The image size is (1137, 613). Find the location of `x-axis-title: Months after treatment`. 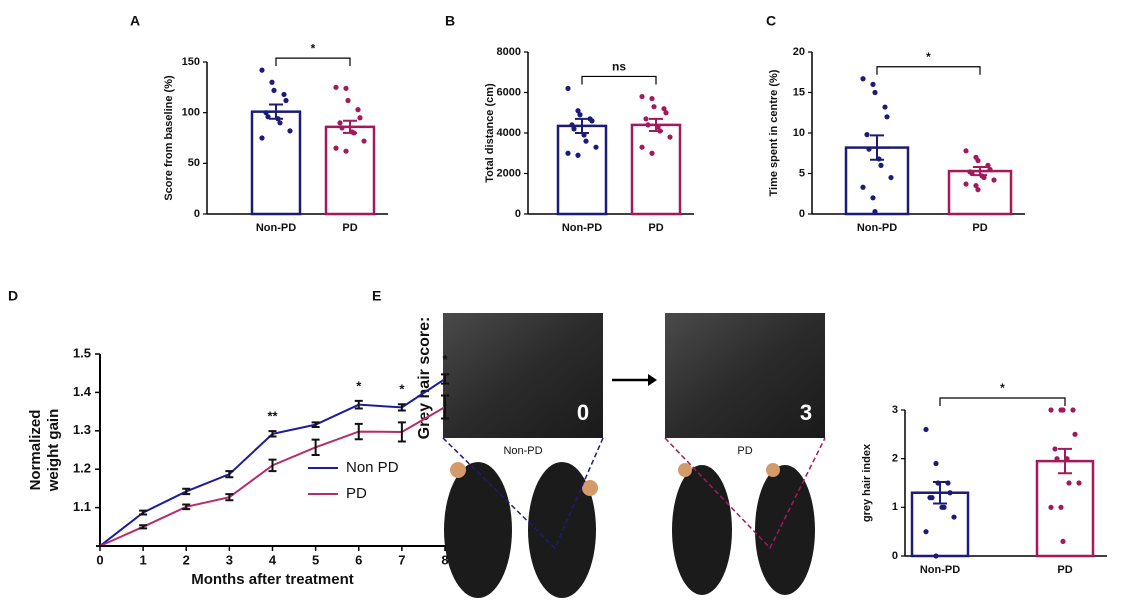

x-axis-title: Months after treatment is located at coordinates (272, 579).